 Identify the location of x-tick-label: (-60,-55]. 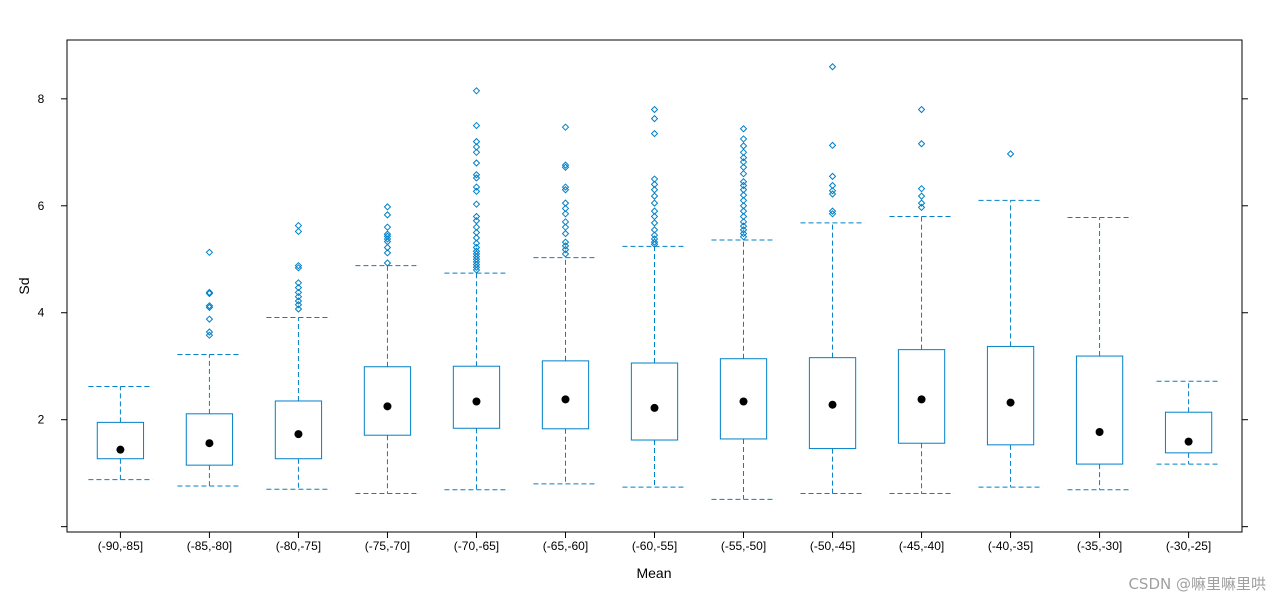
(654, 546).